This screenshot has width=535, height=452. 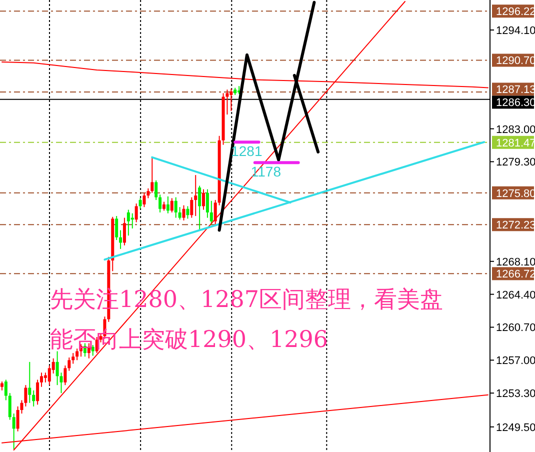 What do you see at coordinates (515, 162) in the screenshot?
I see `y-tick-label: 1279.30` at bounding box center [515, 162].